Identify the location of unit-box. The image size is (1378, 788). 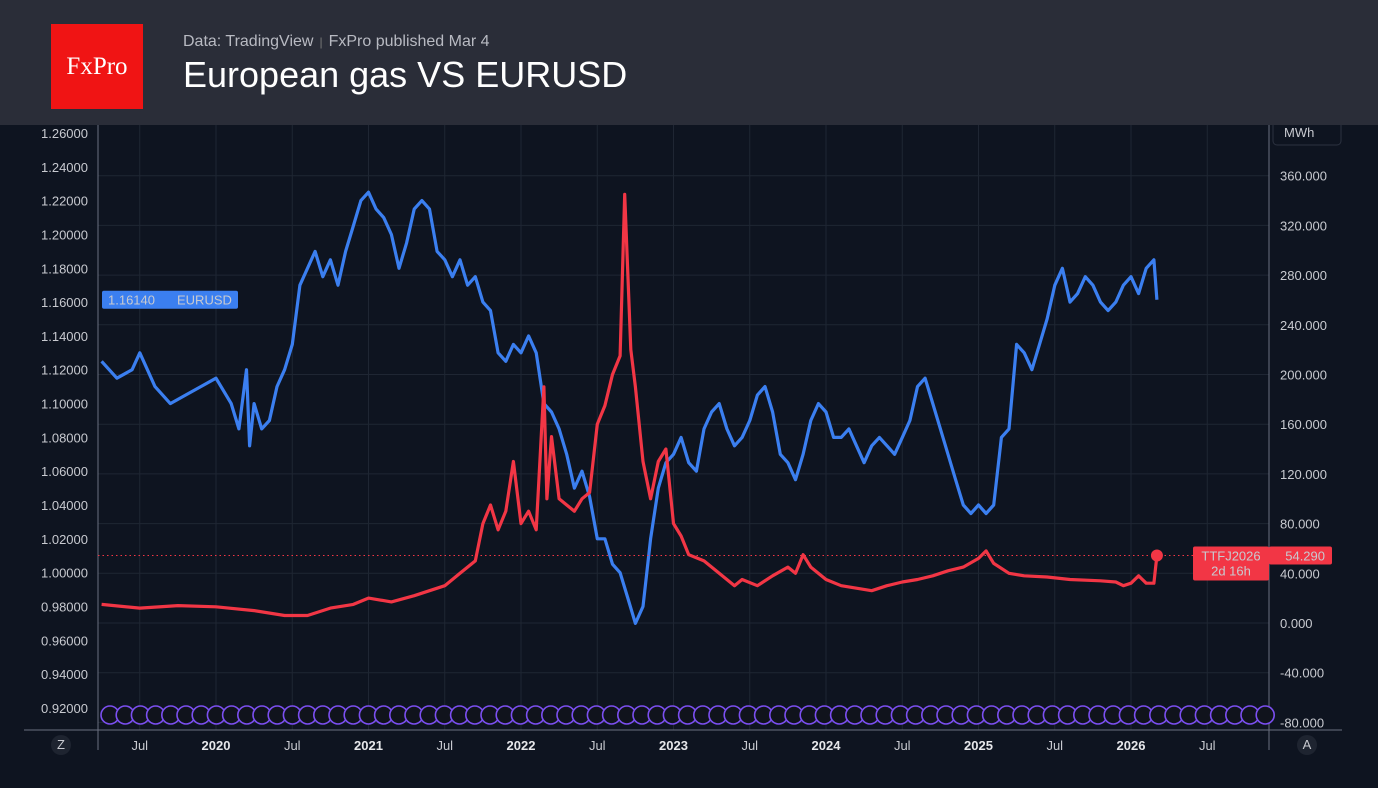
(1307, 135).